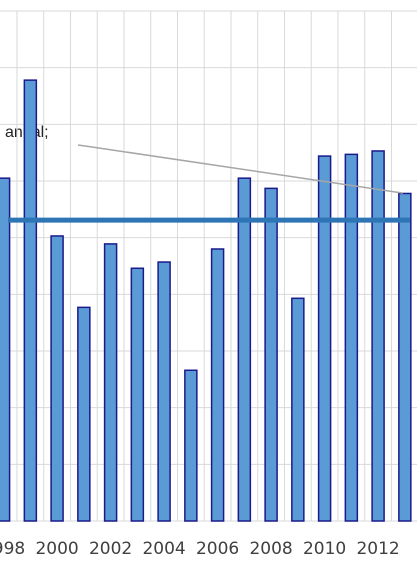  I want to click on x-tick-label: 2006, so click(217, 549).